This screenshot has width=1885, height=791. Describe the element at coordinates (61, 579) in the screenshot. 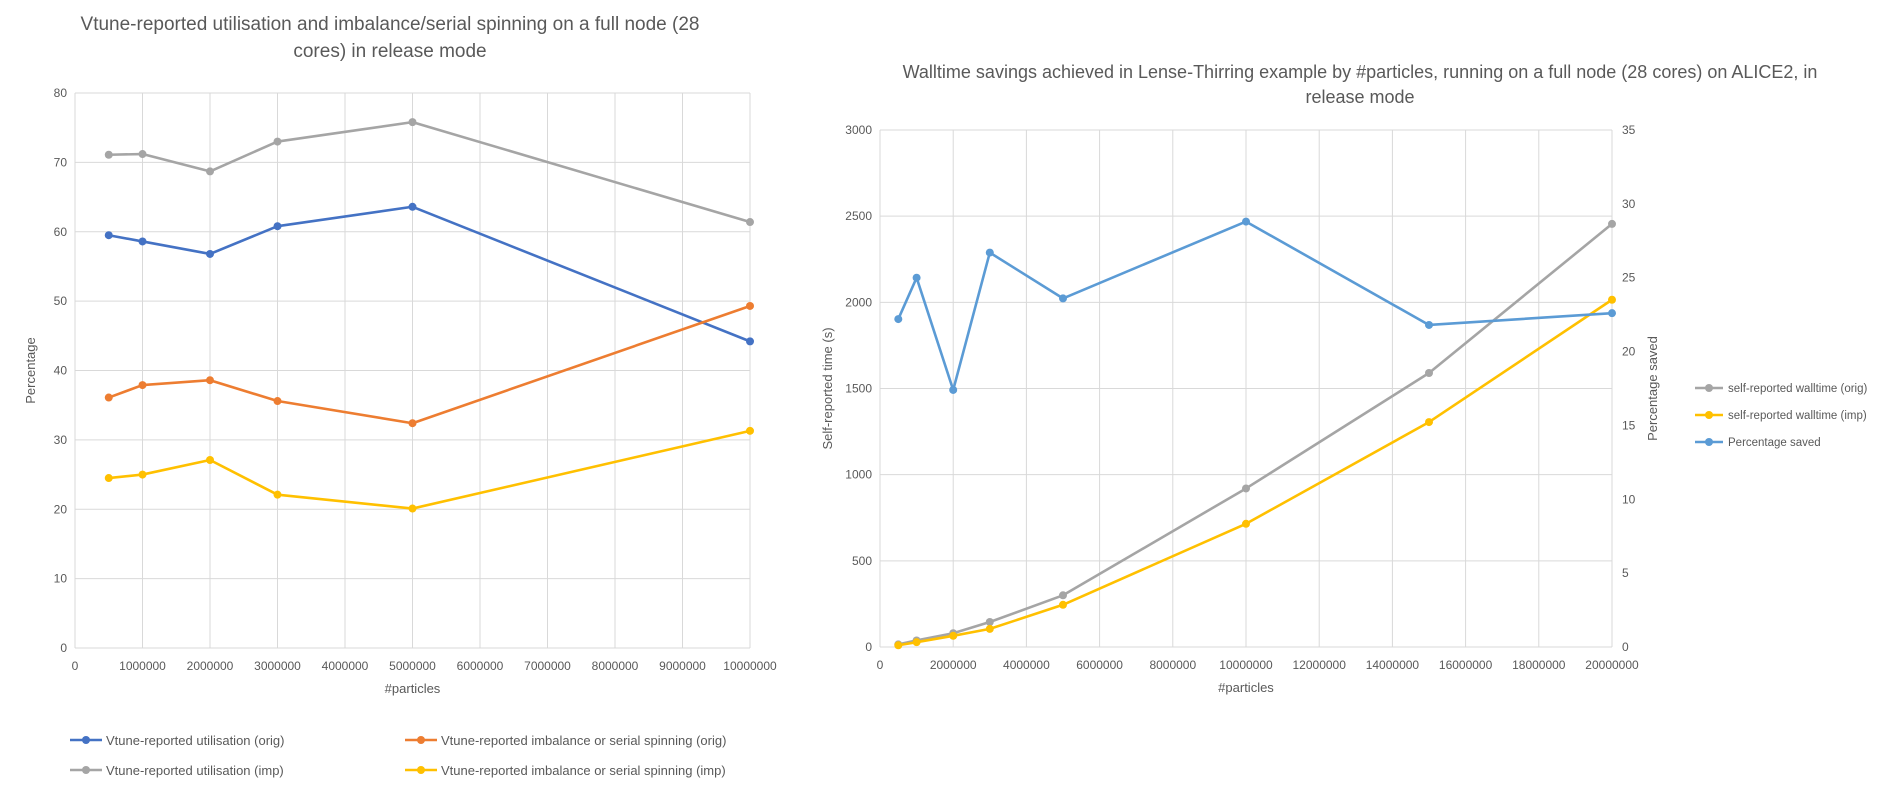

I see `c1-ytick-label: 10` at that location.